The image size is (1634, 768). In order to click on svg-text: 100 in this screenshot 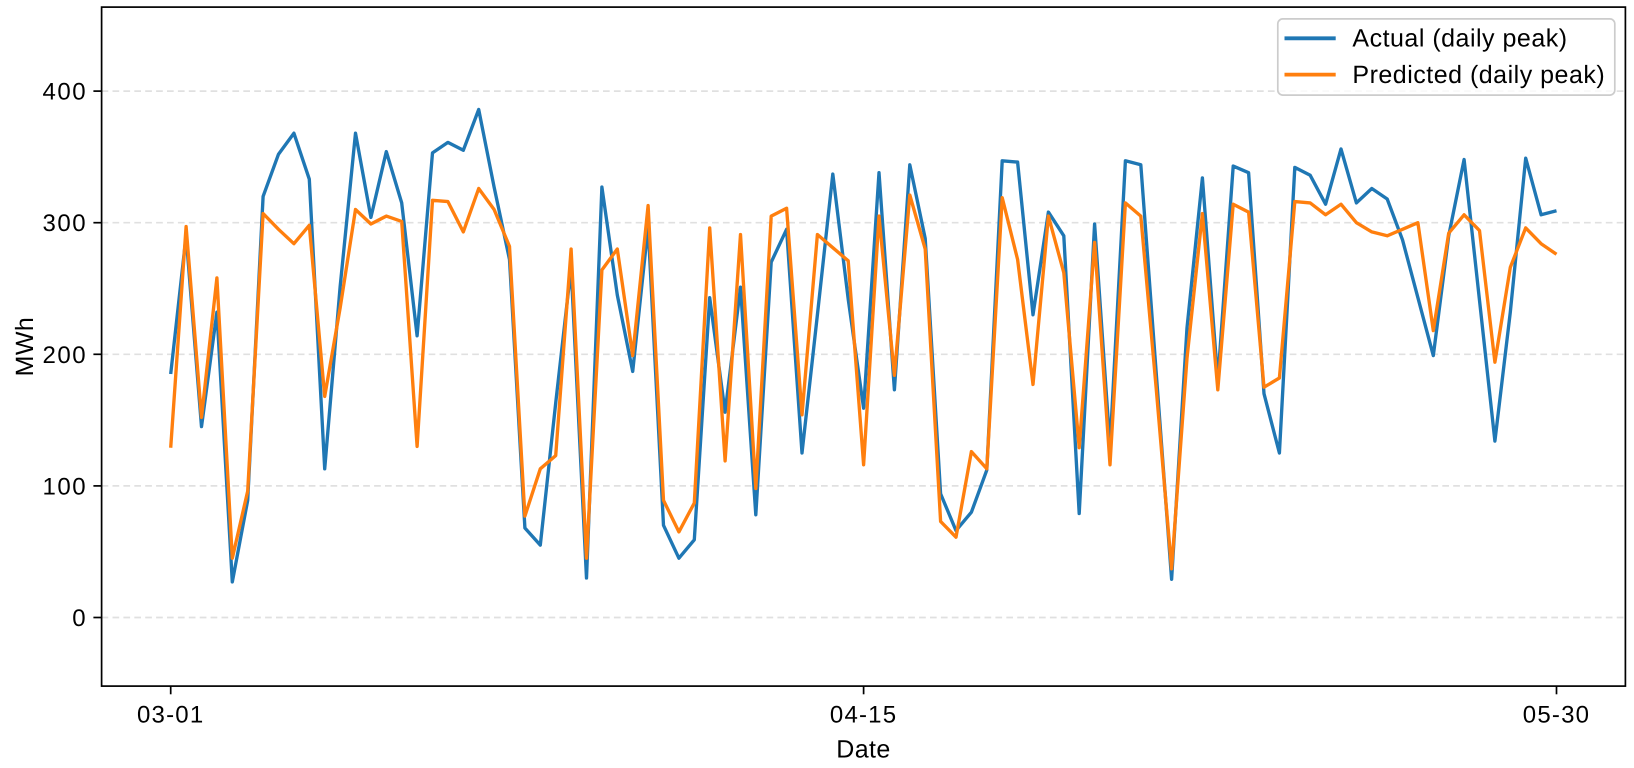, I will do `click(65, 486)`.